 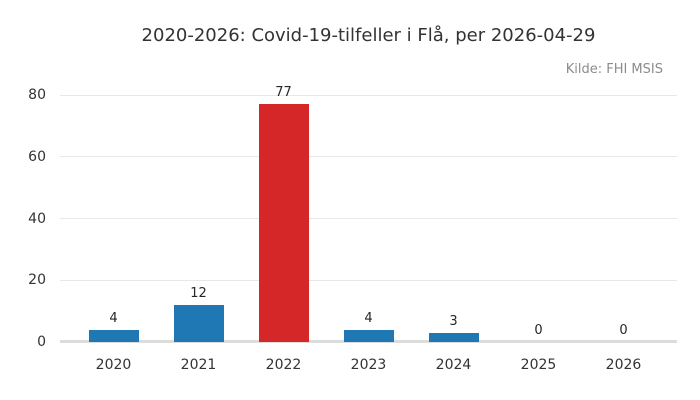 What do you see at coordinates (538, 365) in the screenshot?
I see `x-tick-label: 2025` at bounding box center [538, 365].